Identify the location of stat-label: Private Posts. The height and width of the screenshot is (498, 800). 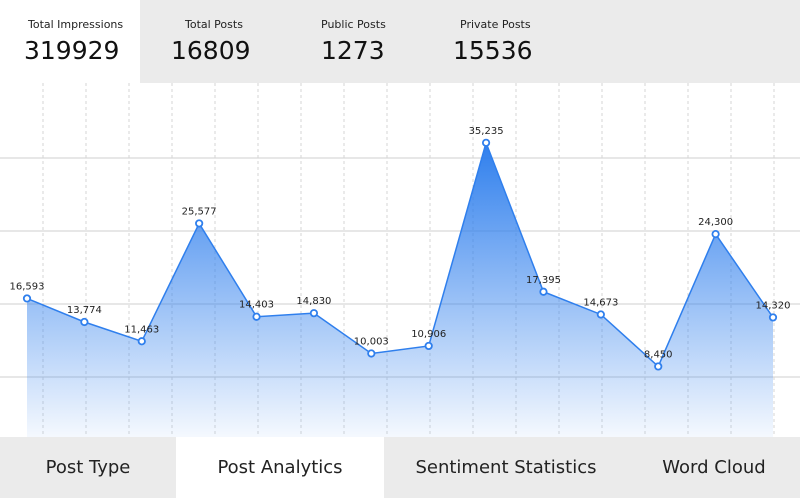
(495, 24).